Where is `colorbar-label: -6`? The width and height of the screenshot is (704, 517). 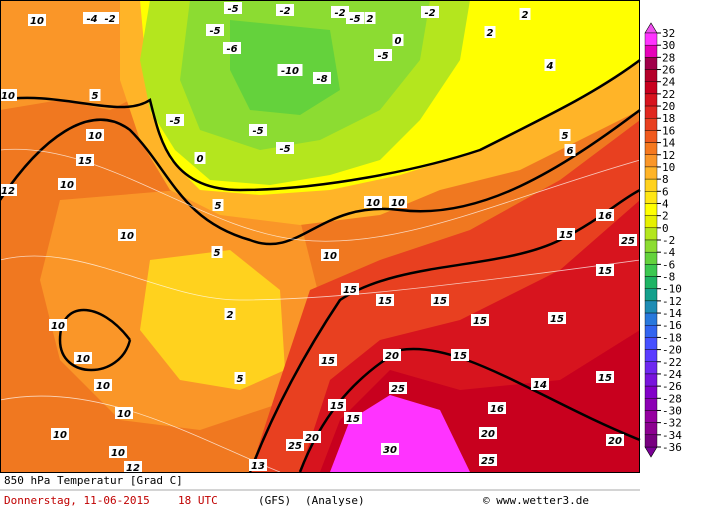
colorbar-label: -6 is located at coordinates (668, 264).